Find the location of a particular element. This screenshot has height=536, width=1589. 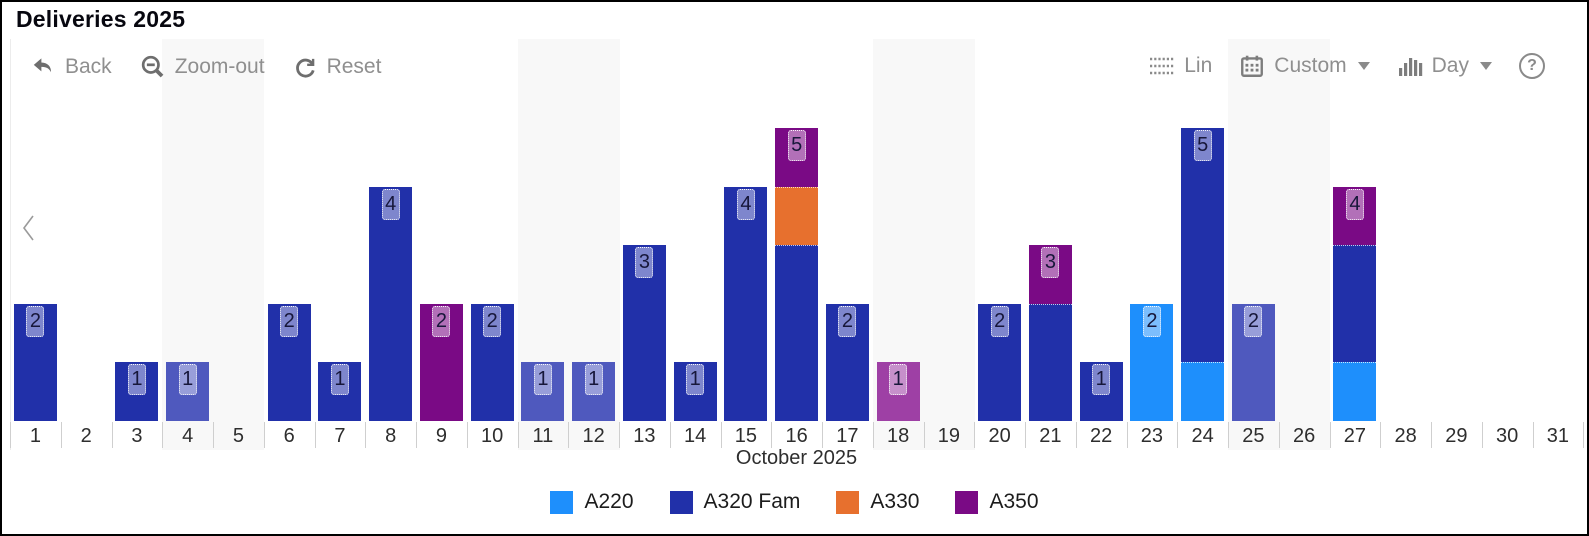

bar-day-10: 2 is located at coordinates (492, 362).